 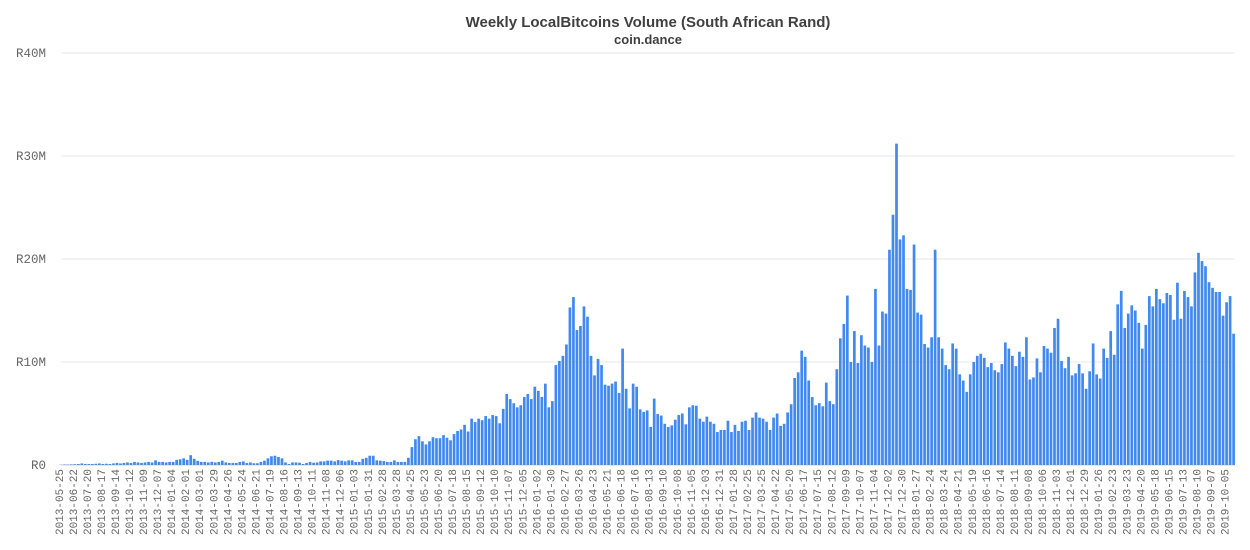 What do you see at coordinates (1002, 502) in the screenshot?
I see `svg-text: 2018-07-14` at bounding box center [1002, 502].